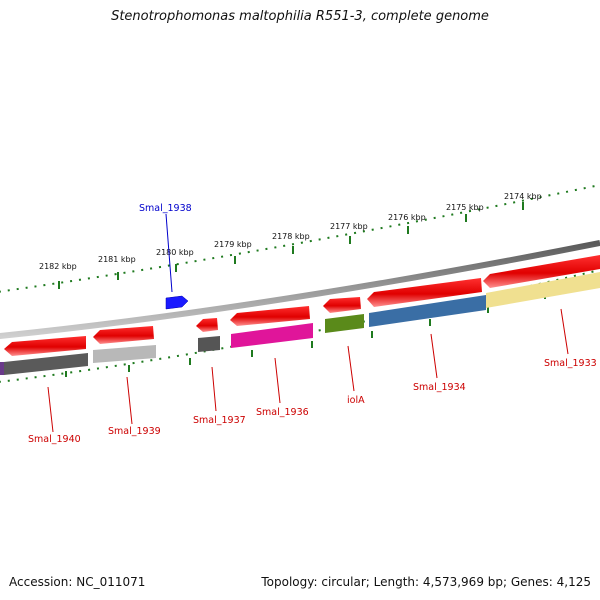 This screenshot has height=600, width=600. I want to click on scale-major-ticks, so click(291, 245).